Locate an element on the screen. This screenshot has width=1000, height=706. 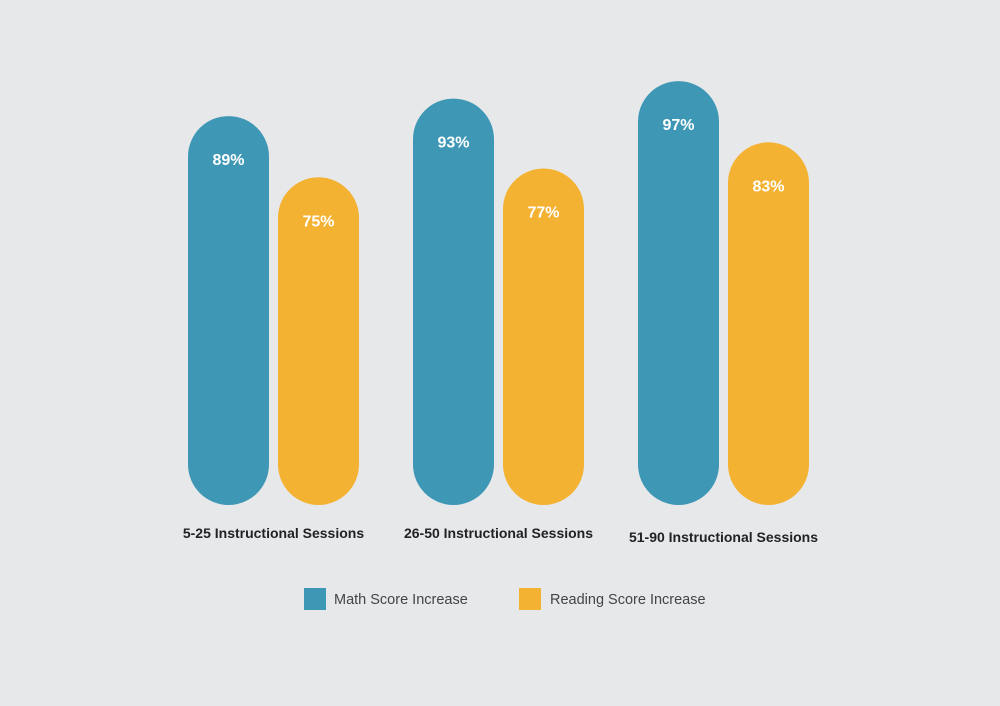
bar-value-label: 75% is located at coordinates (318, 221).